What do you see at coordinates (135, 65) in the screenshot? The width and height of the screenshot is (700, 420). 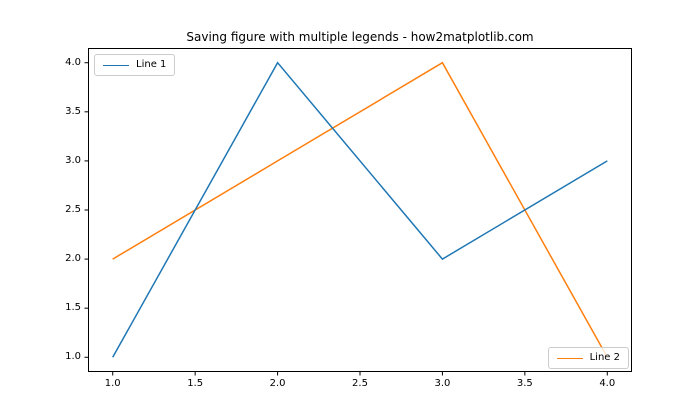 I see `legend-line1: Line 1` at bounding box center [135, 65].